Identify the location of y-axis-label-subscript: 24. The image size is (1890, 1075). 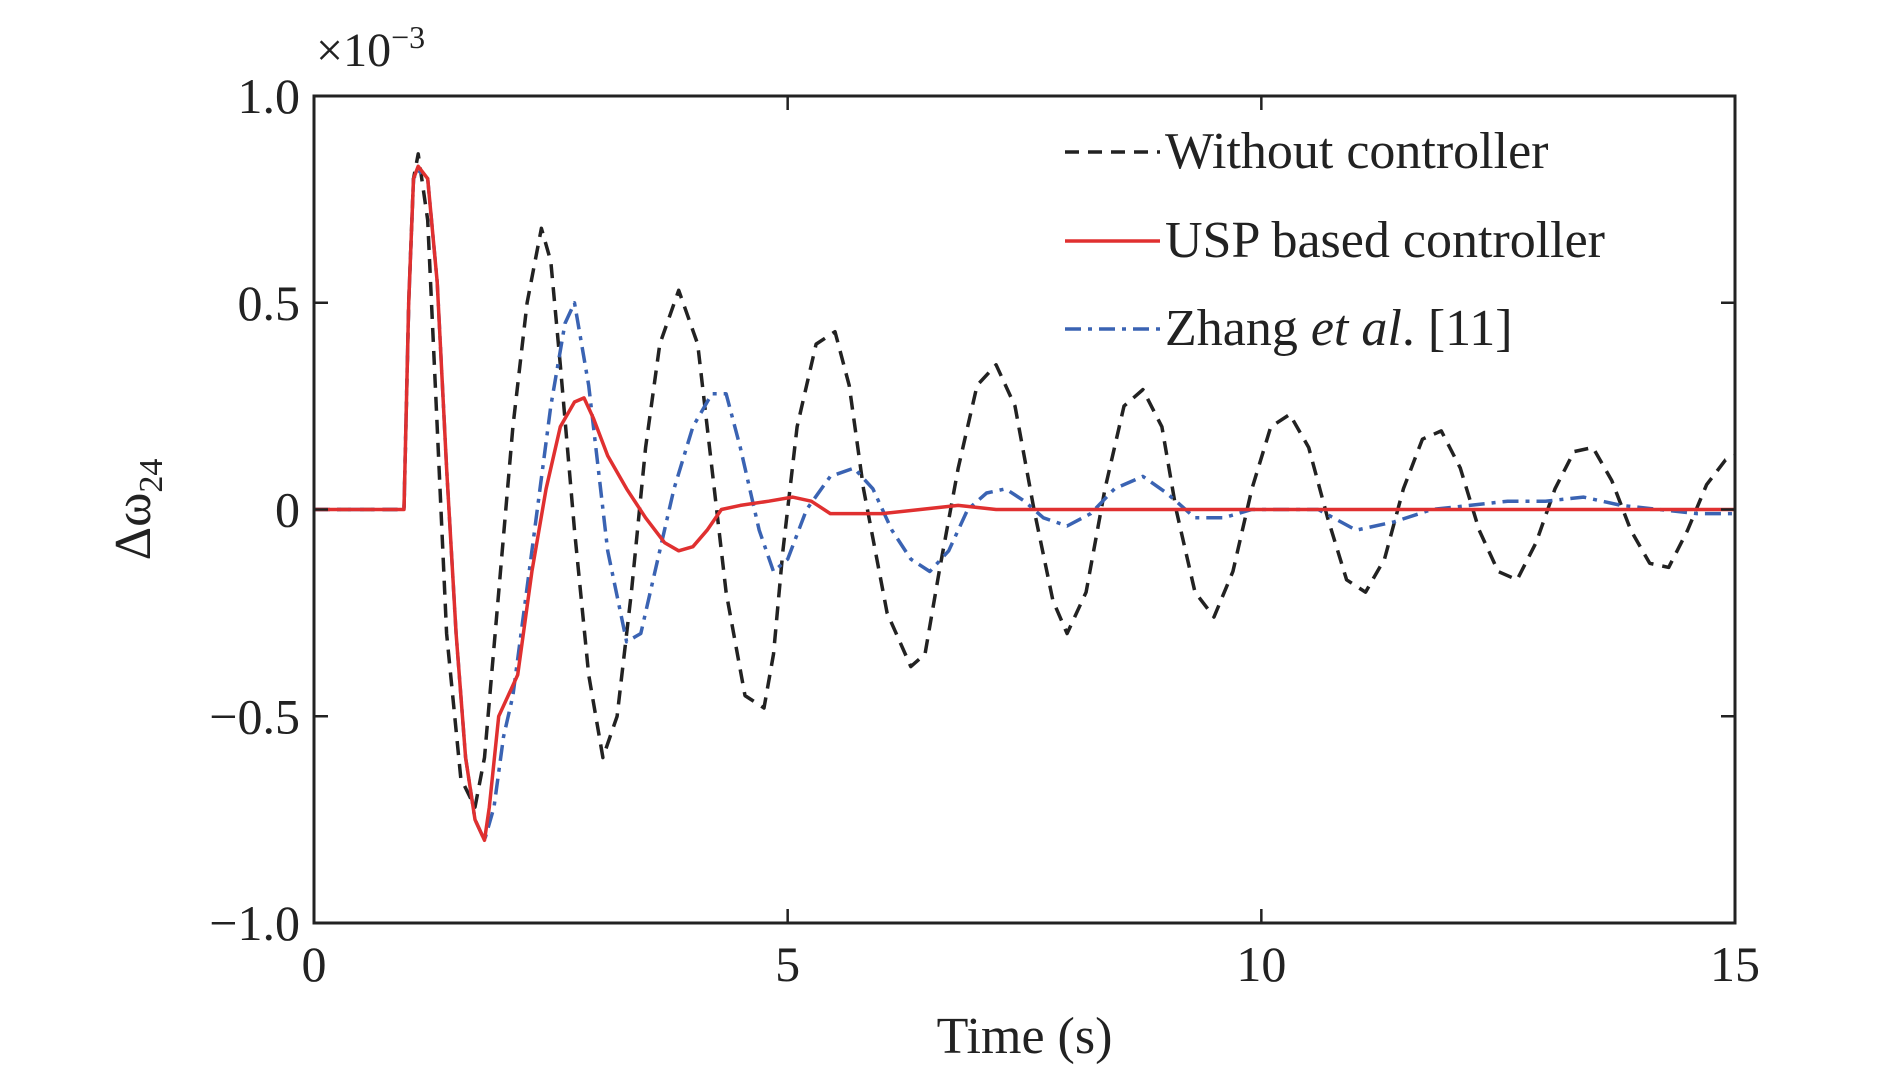
(151, 476).